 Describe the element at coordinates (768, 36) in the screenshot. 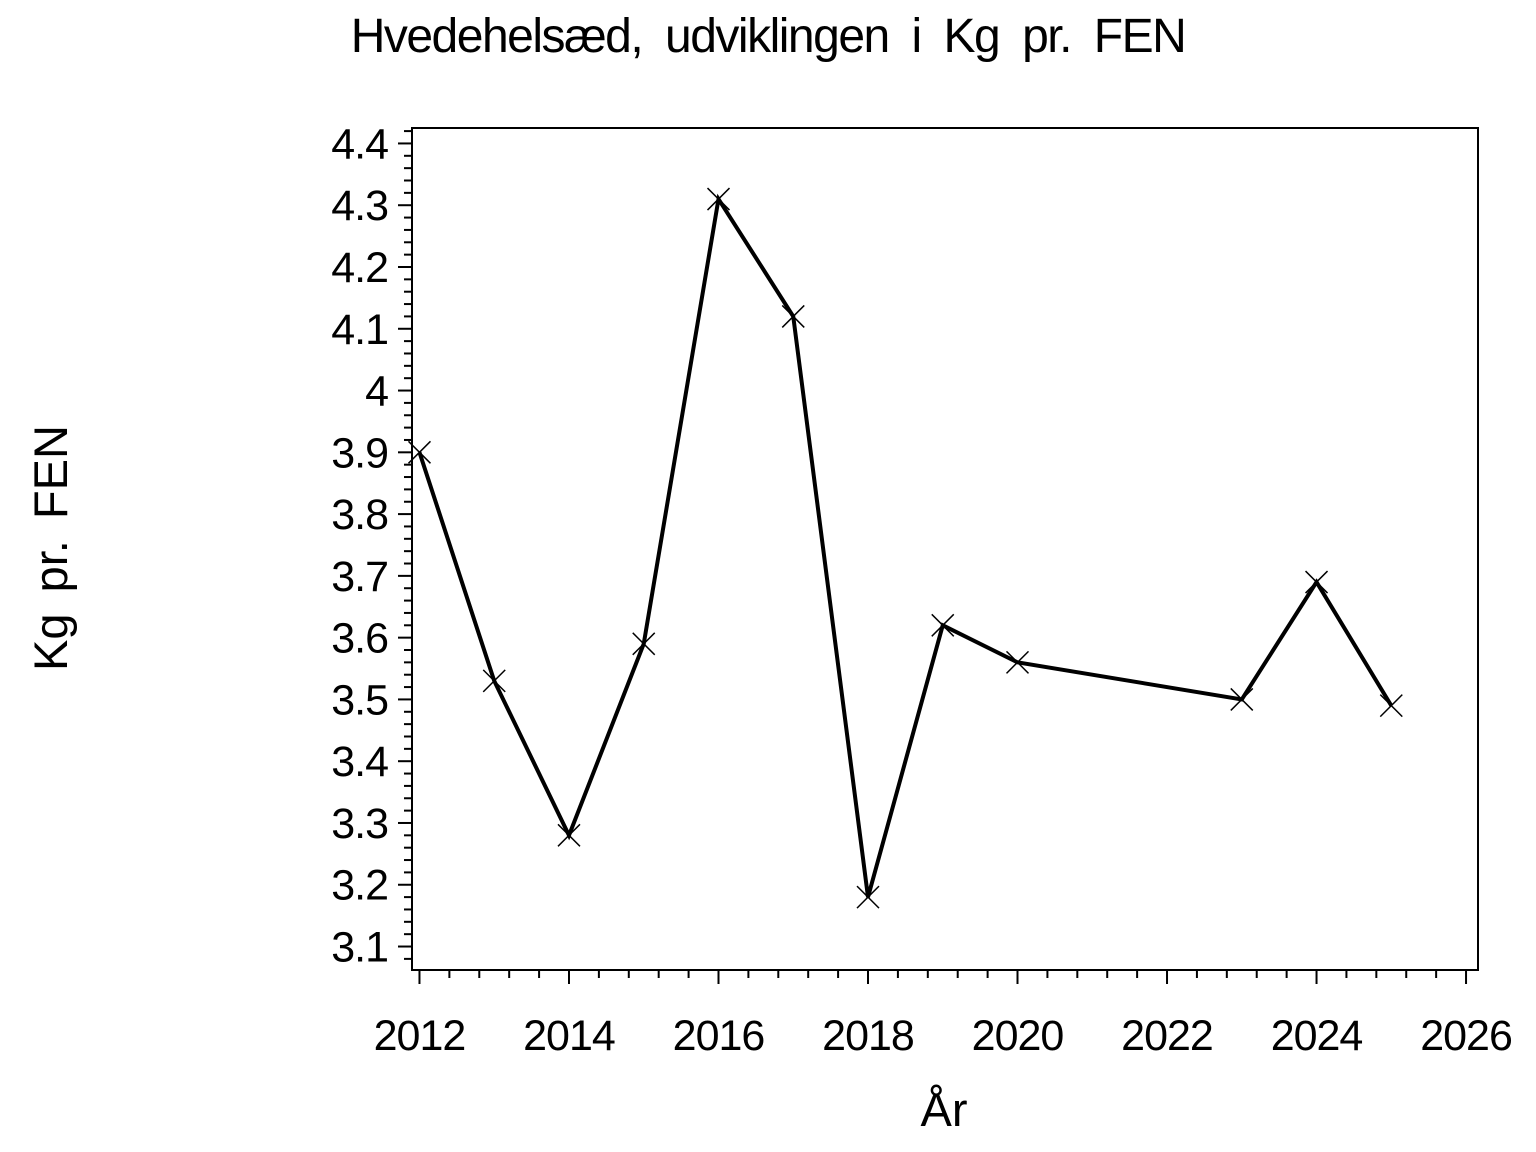

I see `chart-title: Hvedehelsæd, udviklingen i Kg pr. FEN` at that location.